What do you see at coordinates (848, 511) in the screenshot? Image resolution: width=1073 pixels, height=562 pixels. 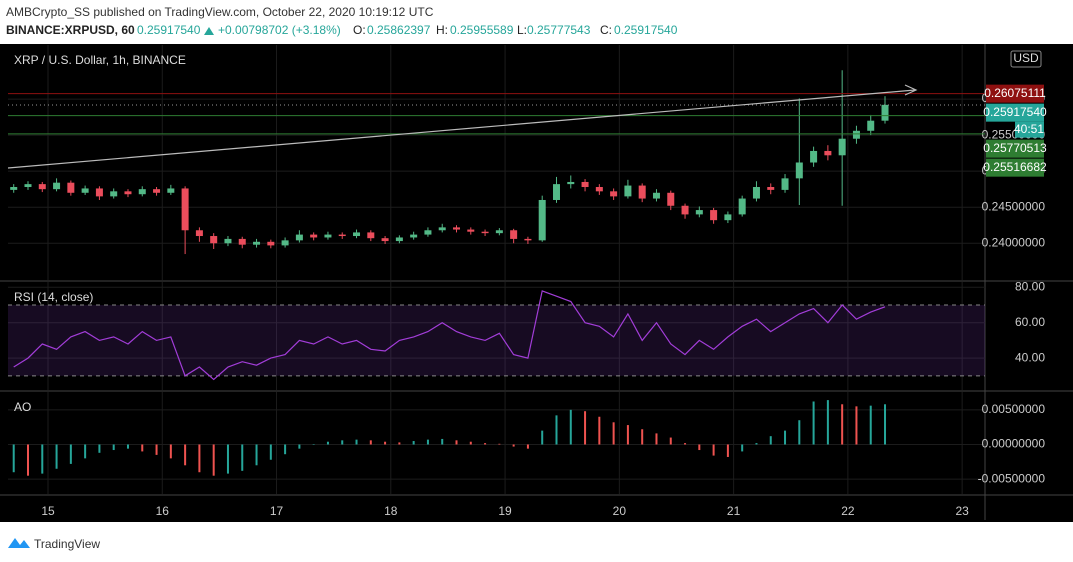 I see `x-tick-label: 22` at bounding box center [848, 511].